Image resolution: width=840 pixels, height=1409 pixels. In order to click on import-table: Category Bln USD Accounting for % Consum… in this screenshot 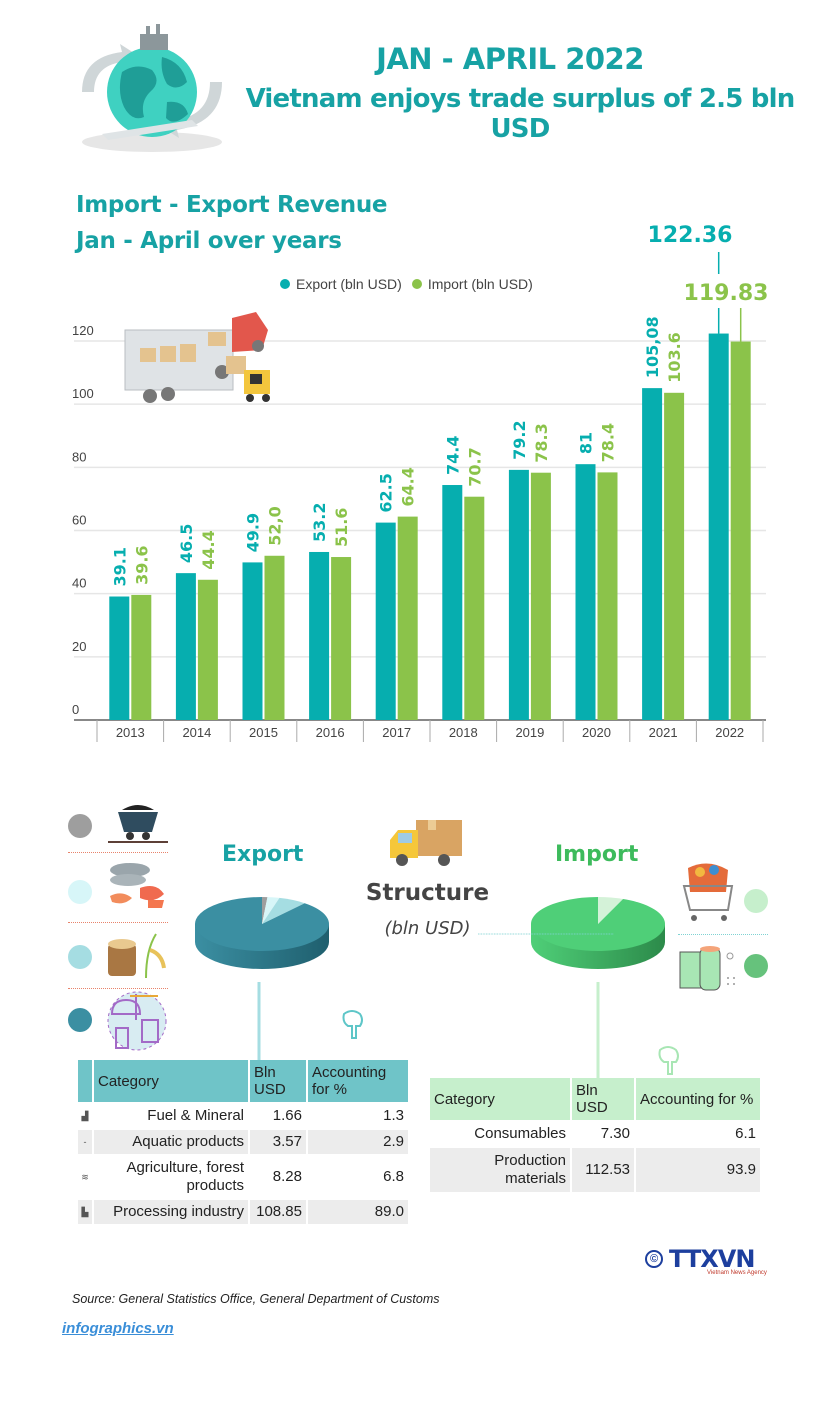, I will do `click(596, 1135)`.